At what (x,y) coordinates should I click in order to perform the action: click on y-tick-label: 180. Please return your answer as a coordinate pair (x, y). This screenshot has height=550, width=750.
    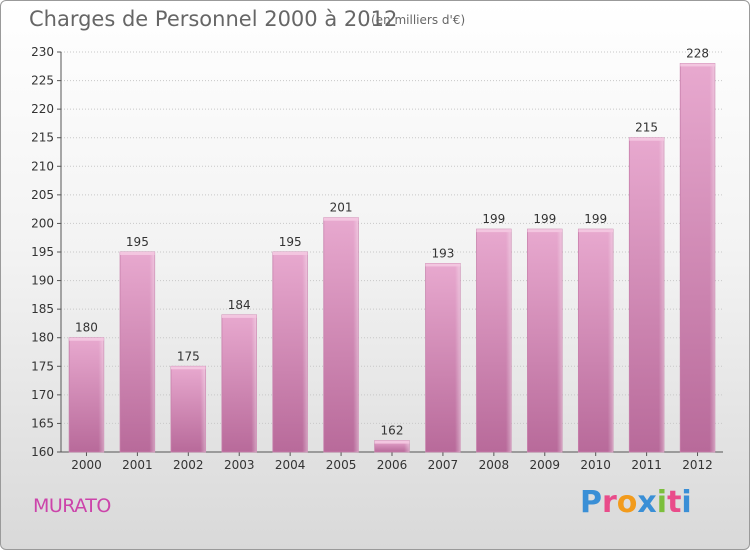
    Looking at the image, I should click on (42, 338).